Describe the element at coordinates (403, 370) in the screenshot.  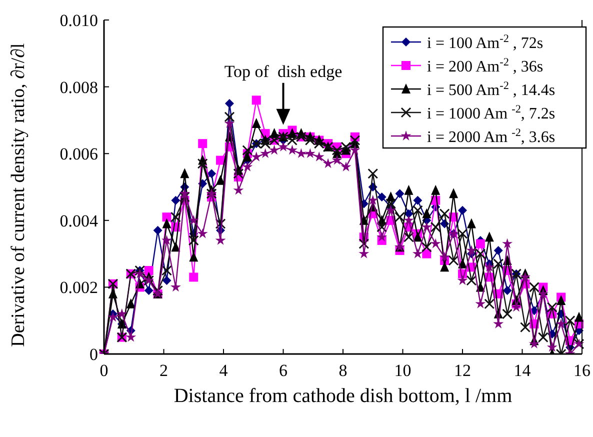
I see `x-tick-label: 10` at that location.